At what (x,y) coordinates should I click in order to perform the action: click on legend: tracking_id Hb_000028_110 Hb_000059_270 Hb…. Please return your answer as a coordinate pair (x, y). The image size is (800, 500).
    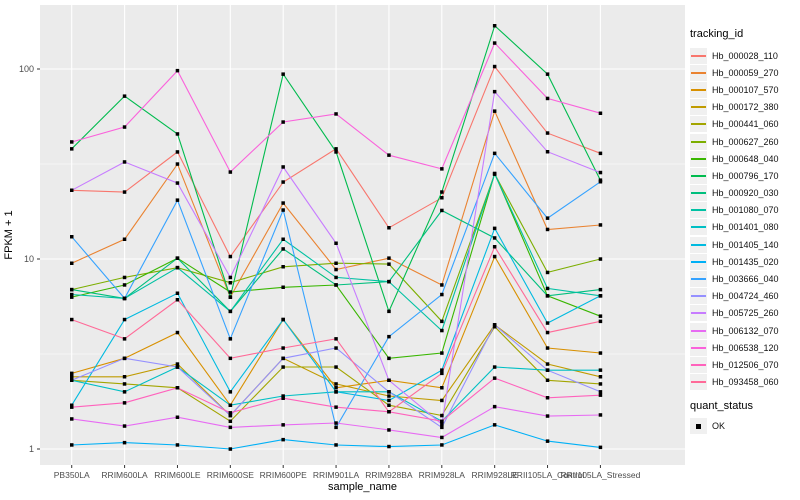
    Looking at the image, I should click on (745, 231).